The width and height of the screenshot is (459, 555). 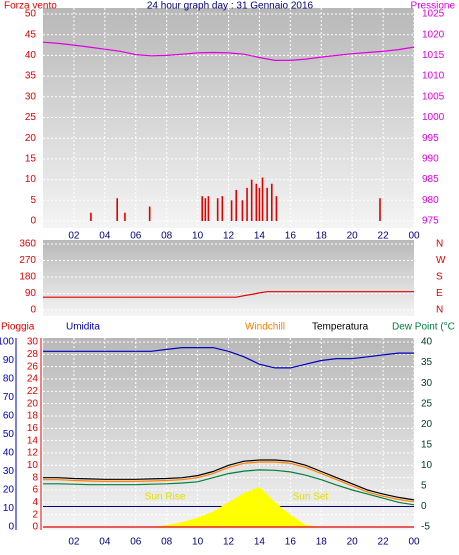 What do you see at coordinates (423, 327) in the screenshot?
I see `legend-entry: Dew Point (°C` at bounding box center [423, 327].